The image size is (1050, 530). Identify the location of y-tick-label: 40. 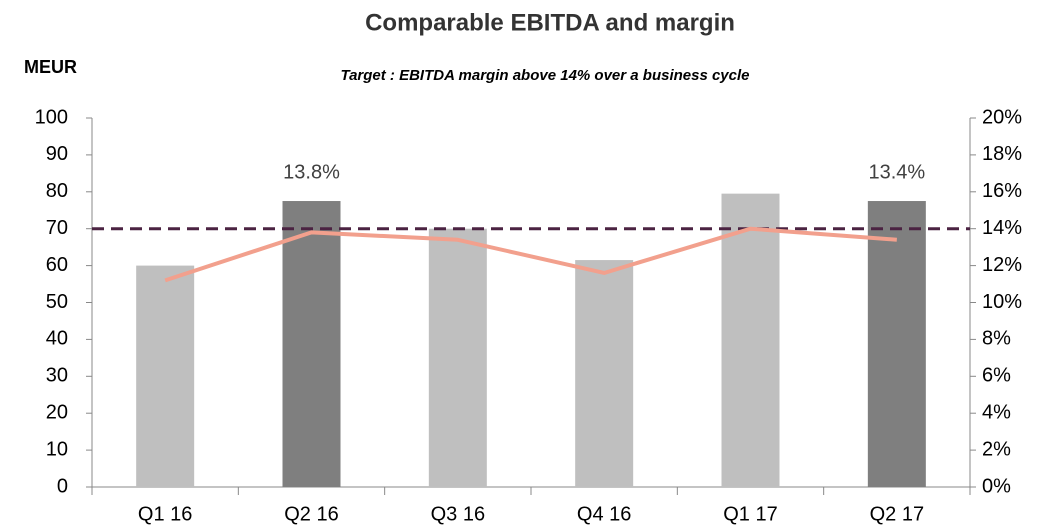
(57, 339).